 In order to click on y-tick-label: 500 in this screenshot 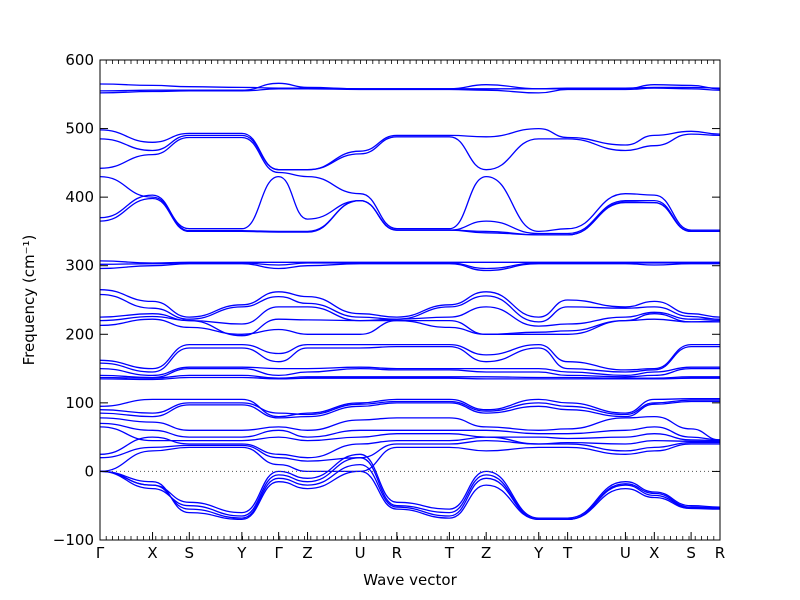, I will do `click(79, 129)`.